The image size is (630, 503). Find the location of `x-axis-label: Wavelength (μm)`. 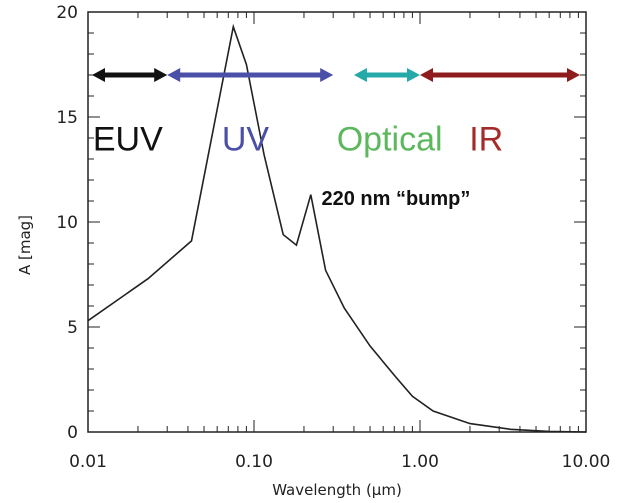

x-axis-label: Wavelength (μm) is located at coordinates (337, 490).